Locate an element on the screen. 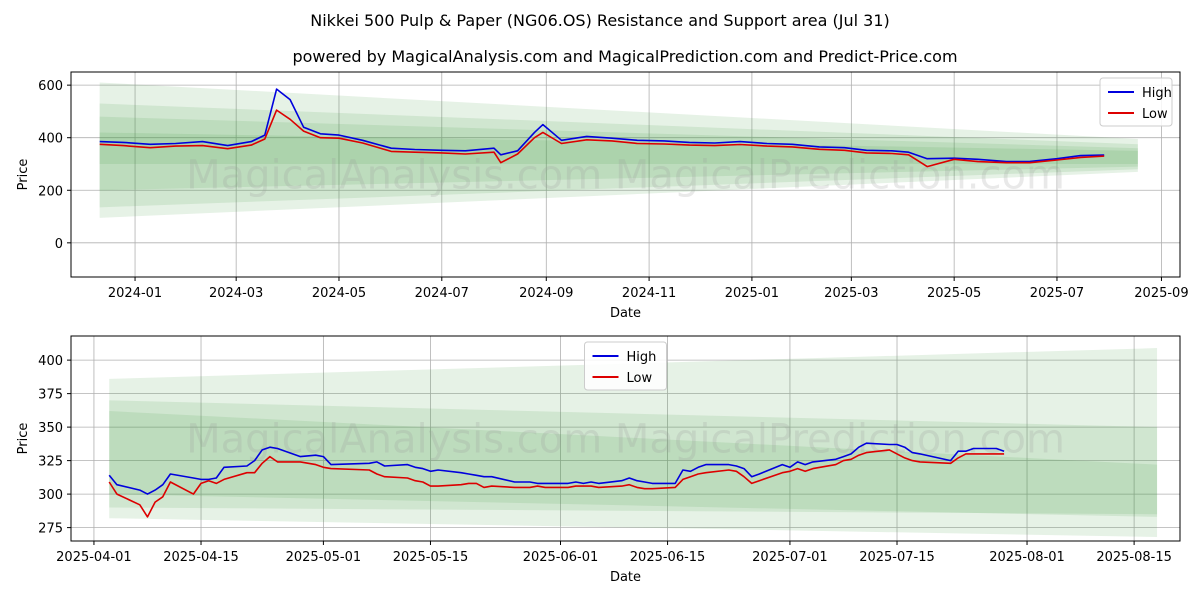  x-tick-label: 2024-01 is located at coordinates (135, 293).